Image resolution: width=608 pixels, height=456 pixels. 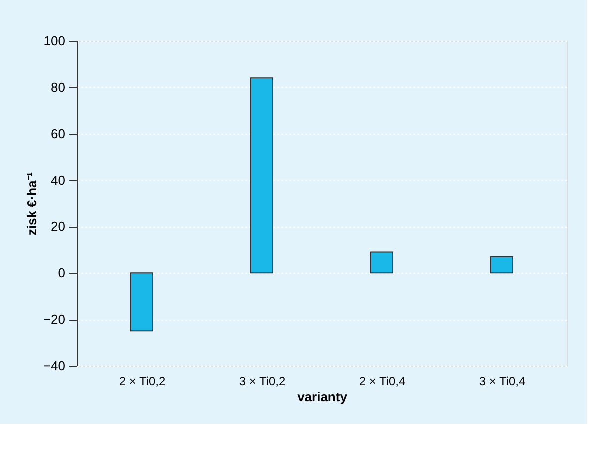 I want to click on x-axis-title: varianty, so click(x=323, y=397).